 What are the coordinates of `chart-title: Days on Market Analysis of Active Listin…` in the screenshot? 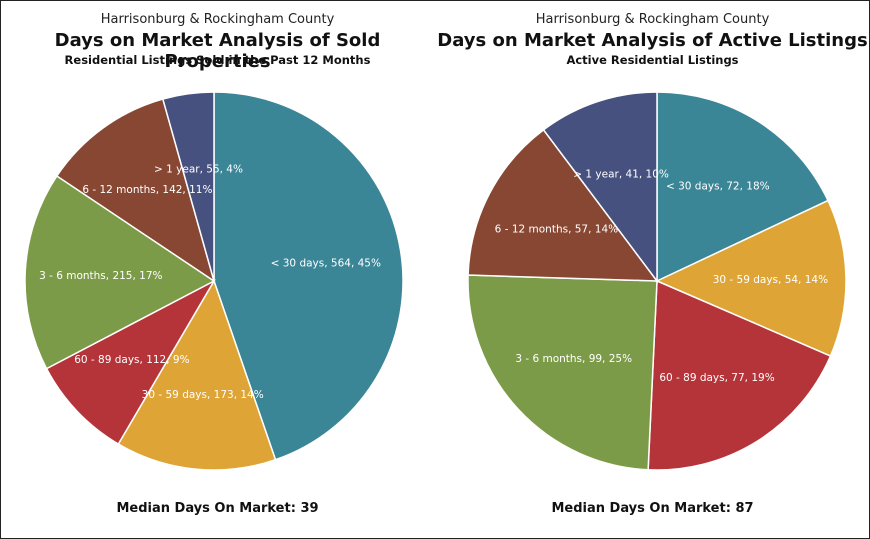 It's located at (652, 40).